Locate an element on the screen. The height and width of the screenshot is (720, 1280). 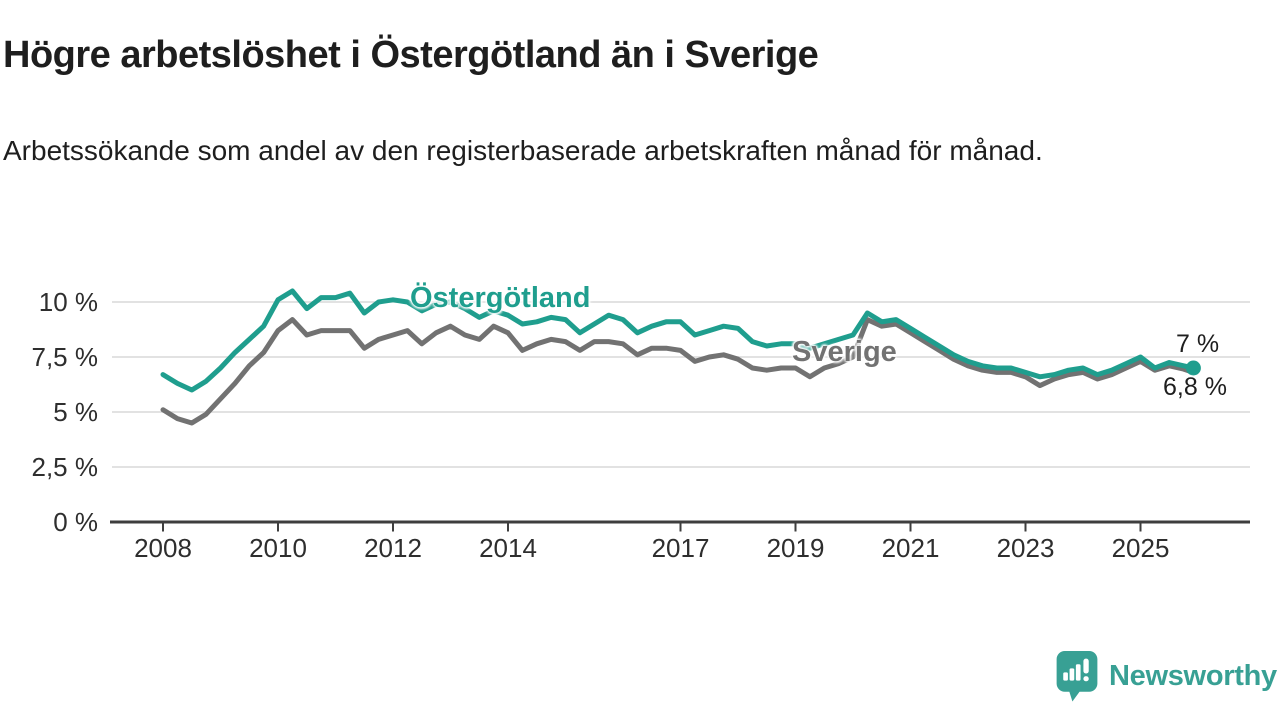
newsworthy-logo-text: Newsworthy is located at coordinates (1193, 676).